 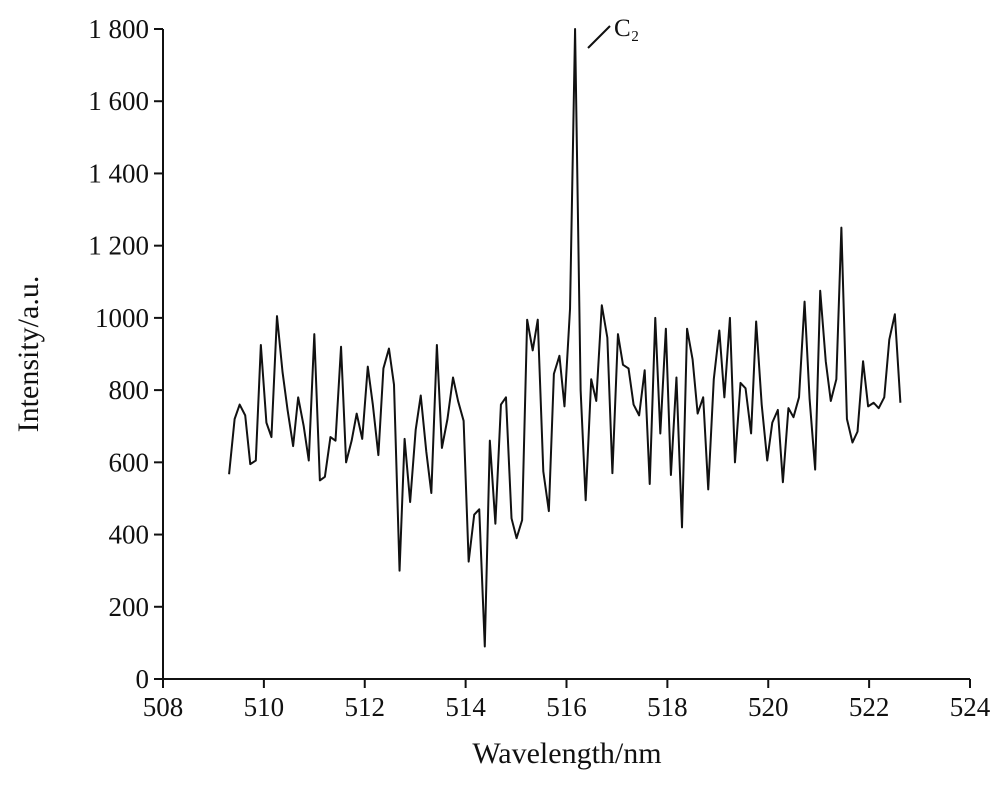 What do you see at coordinates (599, 37) in the screenshot?
I see `annotation-leader` at bounding box center [599, 37].